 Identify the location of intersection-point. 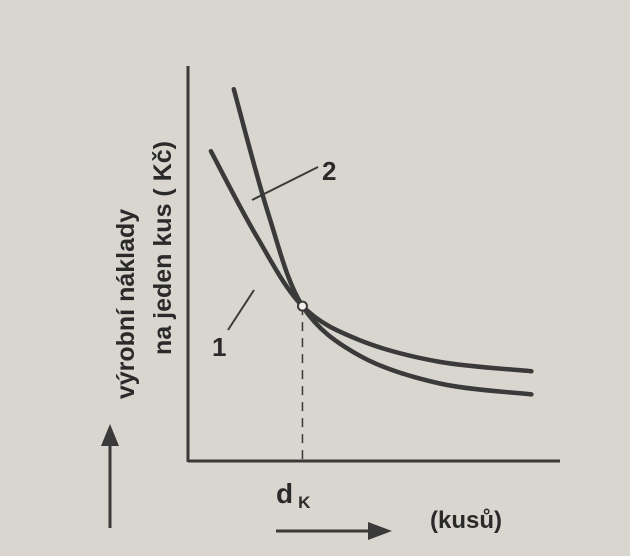
(302, 306).